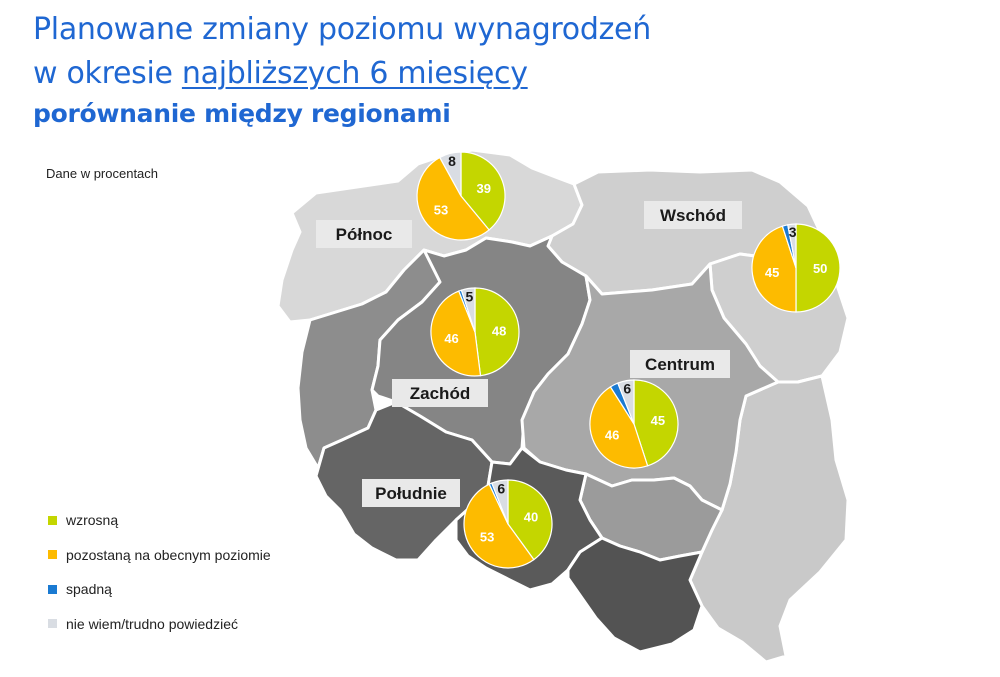 This screenshot has width=1000, height=677. I want to click on legend-swatch-nie_wiem, so click(52, 624).